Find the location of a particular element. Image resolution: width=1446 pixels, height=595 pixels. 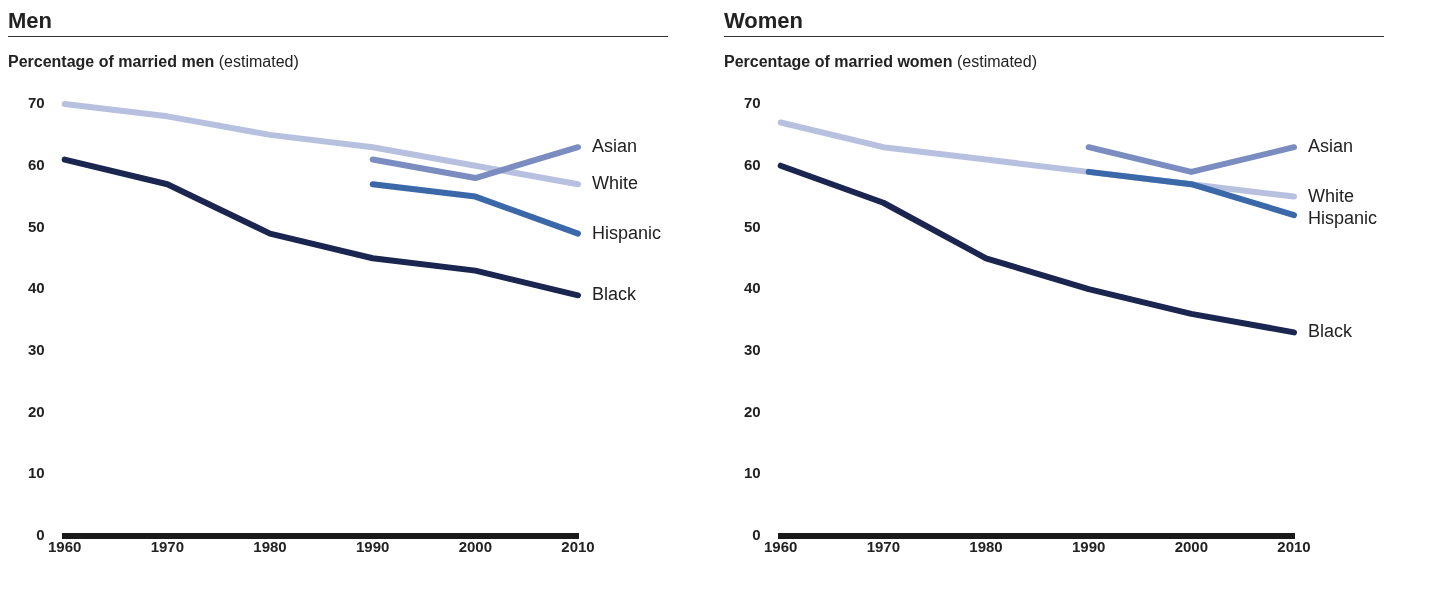

chart-title: Women is located at coordinates (1054, 22).